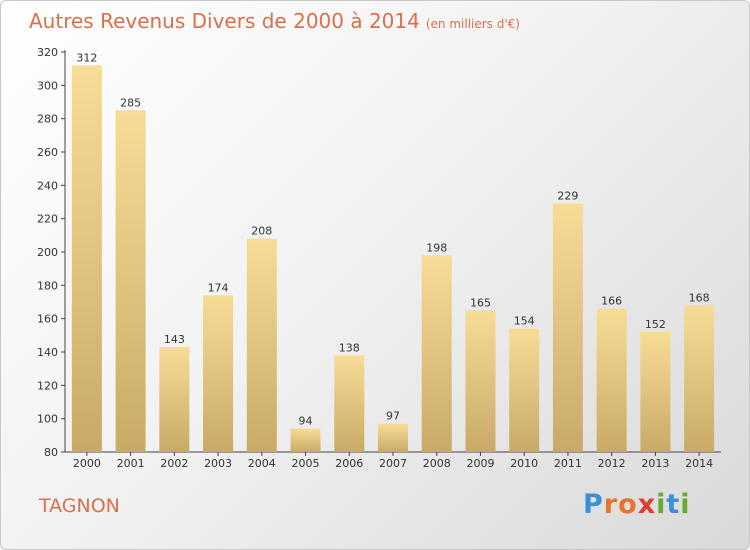  Describe the element at coordinates (47, 119) in the screenshot. I see `y-tick-label: 280` at that location.